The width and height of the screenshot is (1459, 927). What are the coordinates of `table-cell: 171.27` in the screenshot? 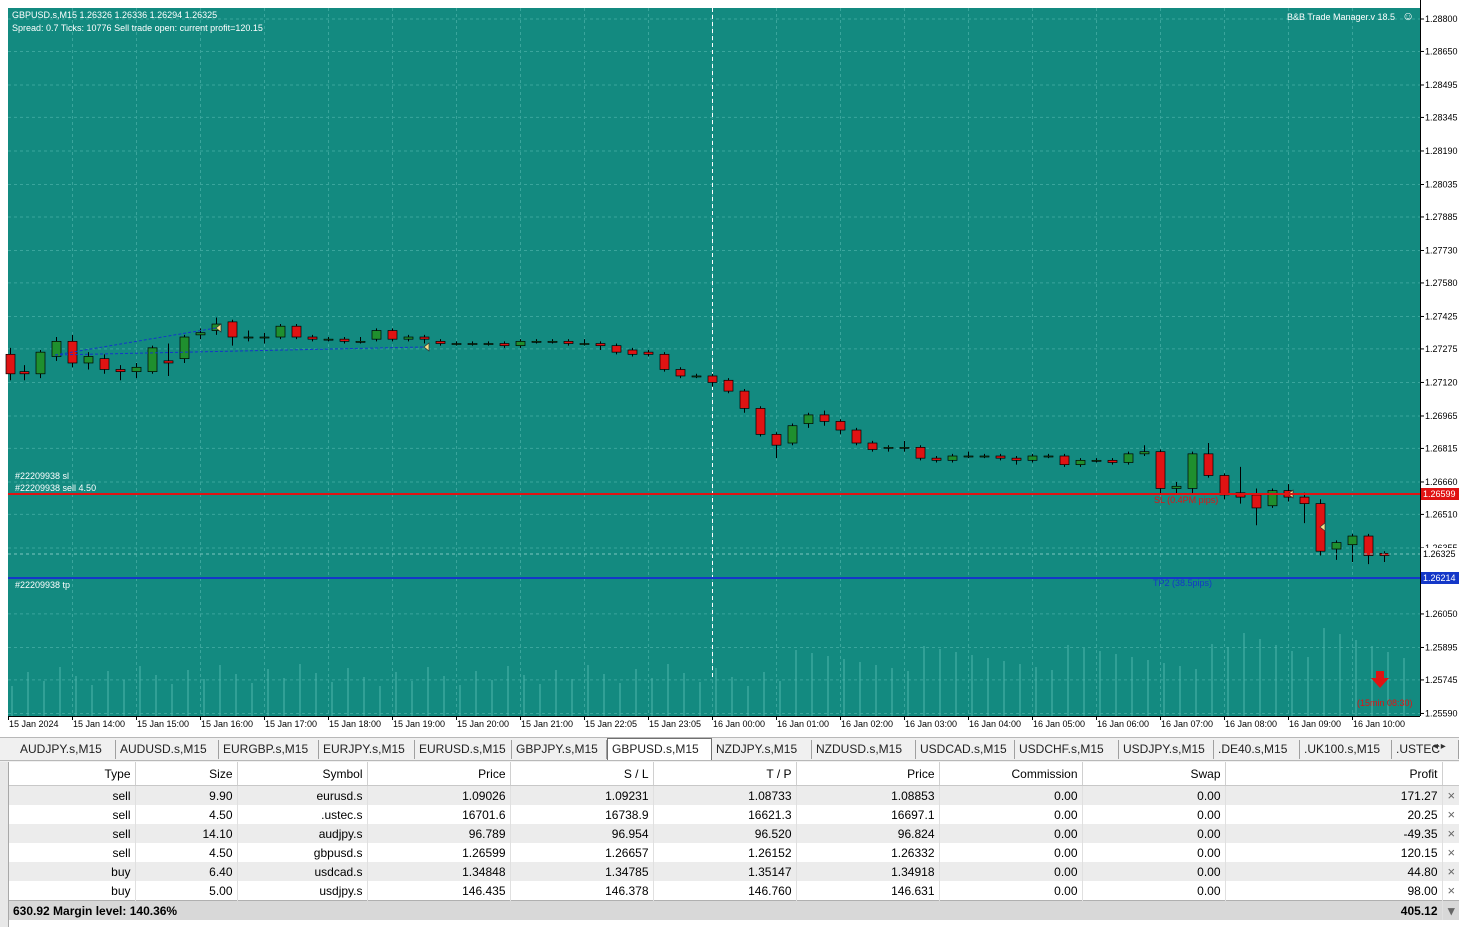 It's located at (1334, 795).